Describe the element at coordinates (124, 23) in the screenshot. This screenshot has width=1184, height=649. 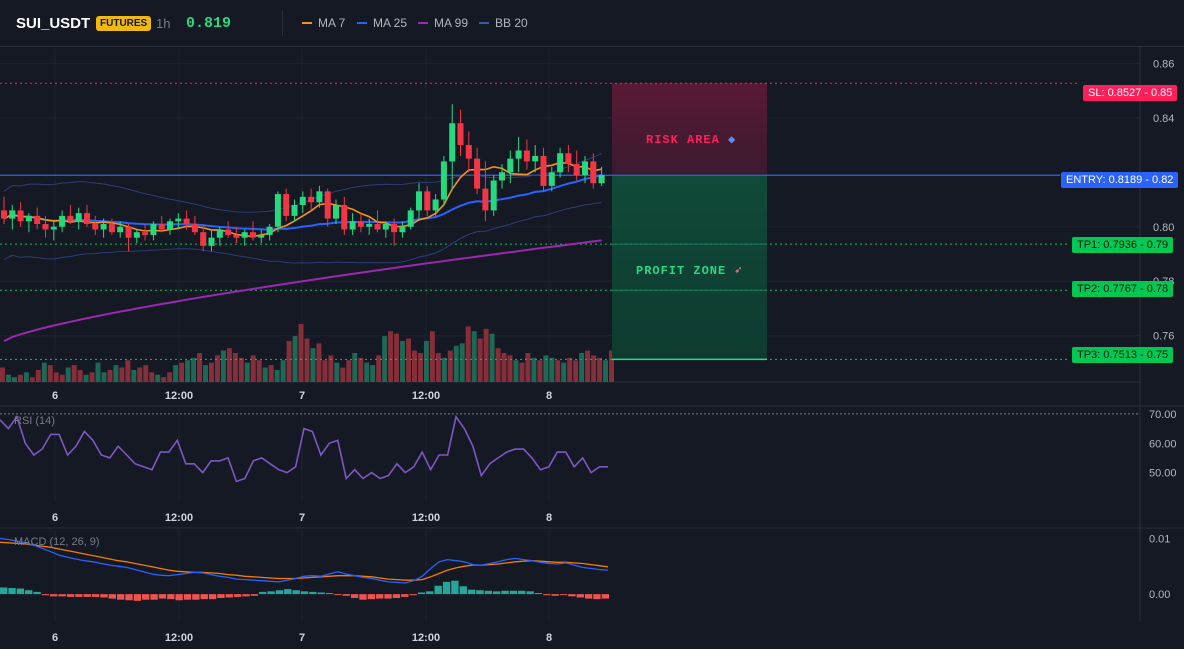
I see `futures-badge: FUTURES` at that location.